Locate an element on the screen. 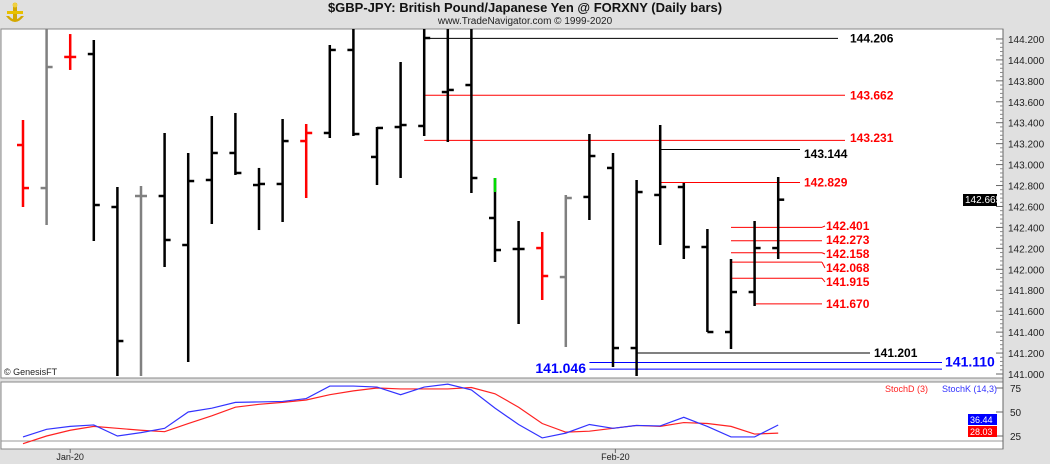 Image resolution: width=1050 pixels, height=464 pixels. level-label: 143.662 is located at coordinates (872, 95).